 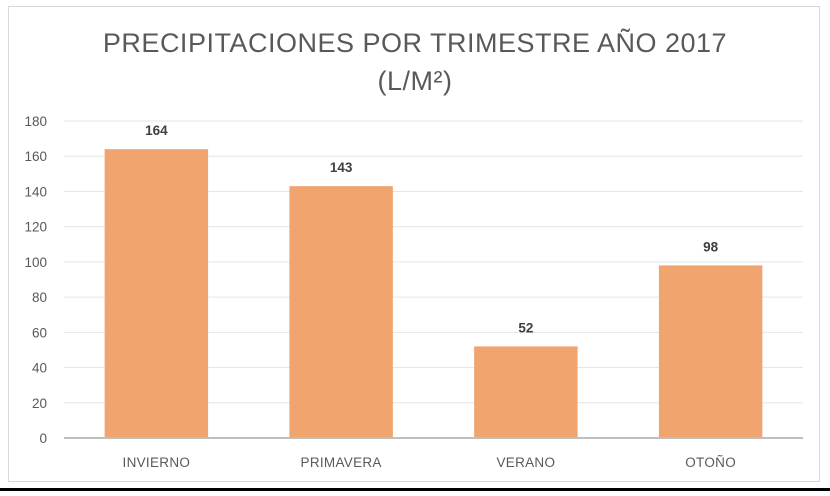 What do you see at coordinates (35, 280) in the screenshot?
I see `y-axis-ticks: 0 20 40 60 80 100 120 140 160 180` at bounding box center [35, 280].